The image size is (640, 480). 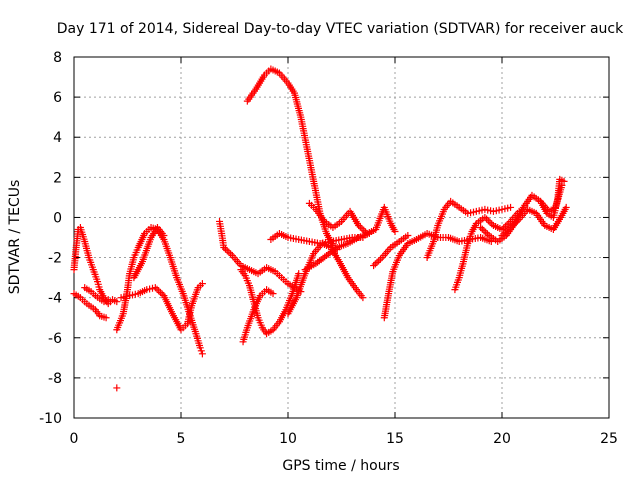 I want to click on x-tick-label: 20, so click(x=502, y=439).